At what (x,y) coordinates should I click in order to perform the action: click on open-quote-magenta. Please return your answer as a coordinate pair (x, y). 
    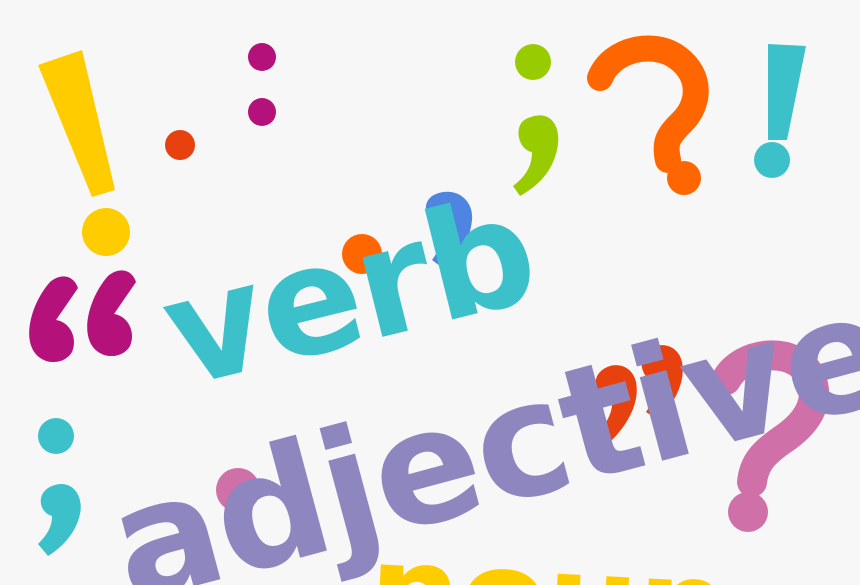
    Looking at the image, I should click on (82, 316).